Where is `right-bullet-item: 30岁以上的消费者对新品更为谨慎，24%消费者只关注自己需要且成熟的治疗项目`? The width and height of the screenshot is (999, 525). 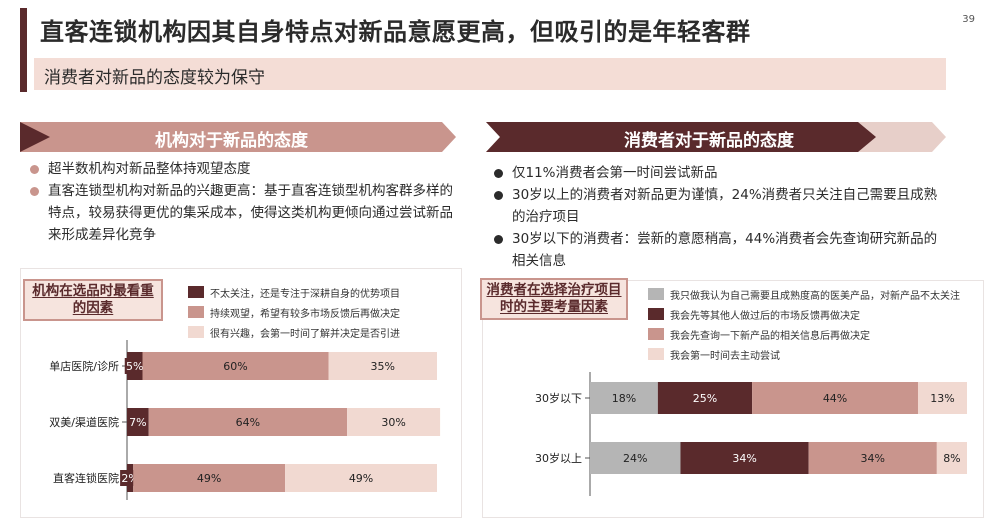 right-bullet-item: 30岁以上的消费者对新品更为谨慎，24%消费者只关注自己需要且成熟的治疗项目 is located at coordinates (718, 206).